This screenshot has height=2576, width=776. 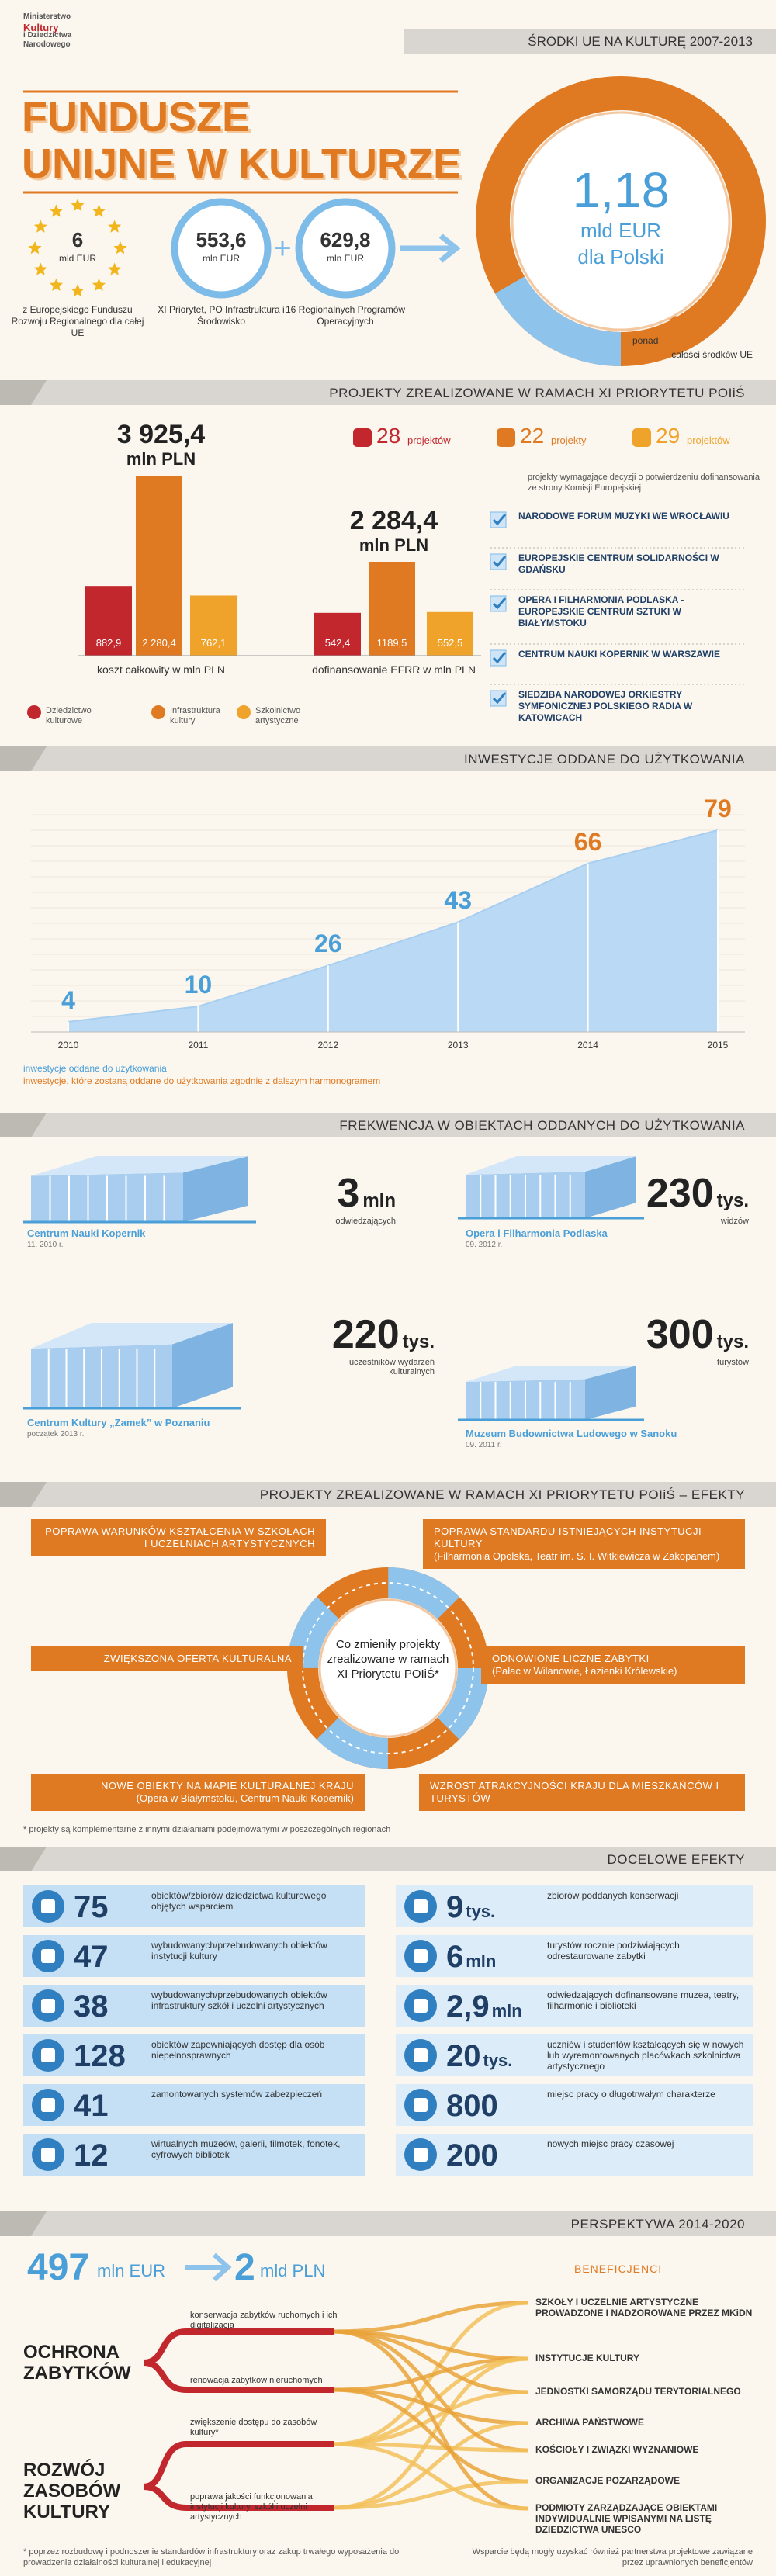 I want to click on legend-label: Dziedzictwo kulturowe, so click(x=69, y=715).